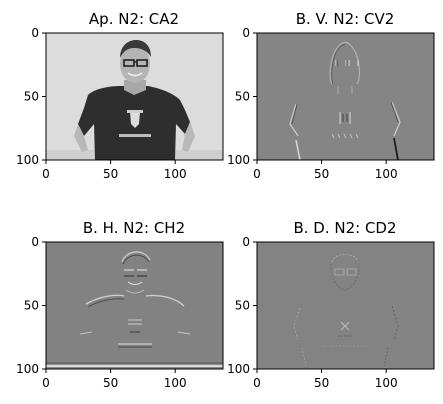  What do you see at coordinates (345, 19) in the screenshot?
I see `subplot-title: B. V. N2: CV2` at bounding box center [345, 19].